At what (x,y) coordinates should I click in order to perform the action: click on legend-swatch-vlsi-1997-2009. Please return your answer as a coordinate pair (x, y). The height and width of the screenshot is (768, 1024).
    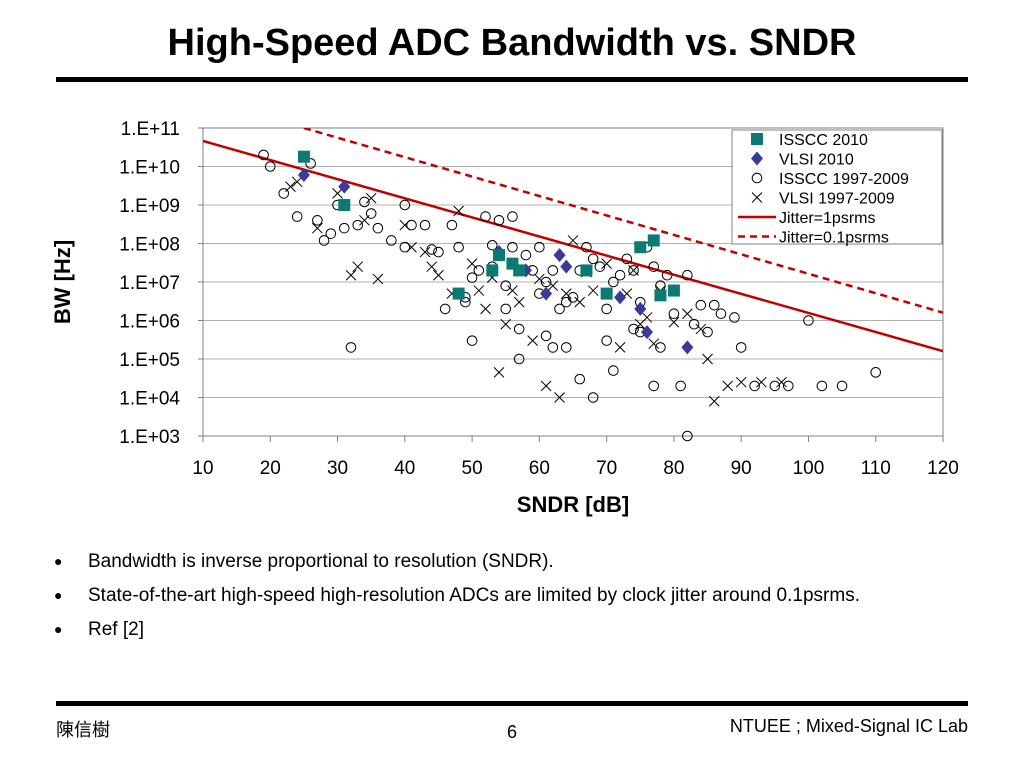
    Looking at the image, I should click on (757, 197).